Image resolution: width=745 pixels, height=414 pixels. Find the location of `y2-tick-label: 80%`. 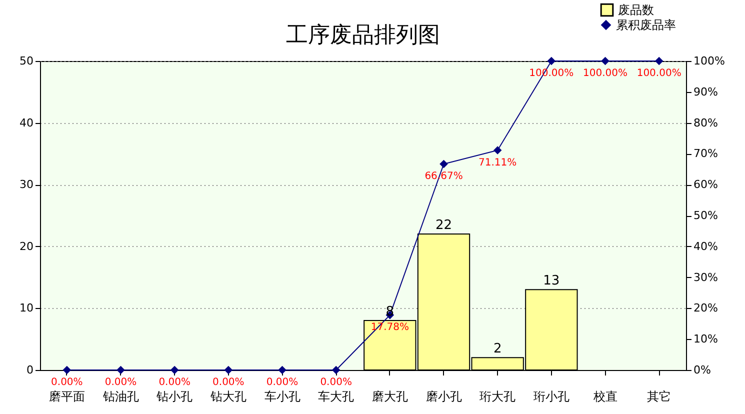

y2-tick-label: 80% is located at coordinates (706, 123).